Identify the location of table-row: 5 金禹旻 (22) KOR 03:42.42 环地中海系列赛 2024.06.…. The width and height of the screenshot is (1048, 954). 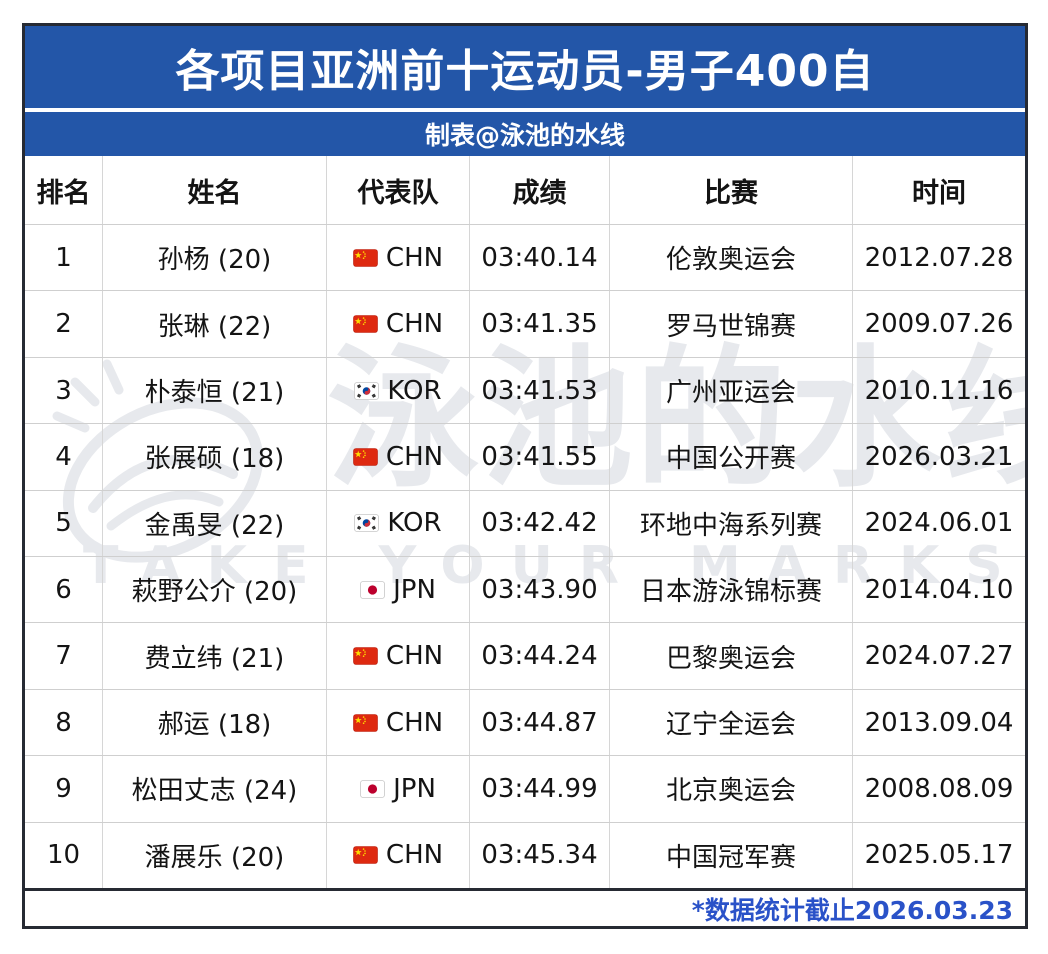
(525, 523).